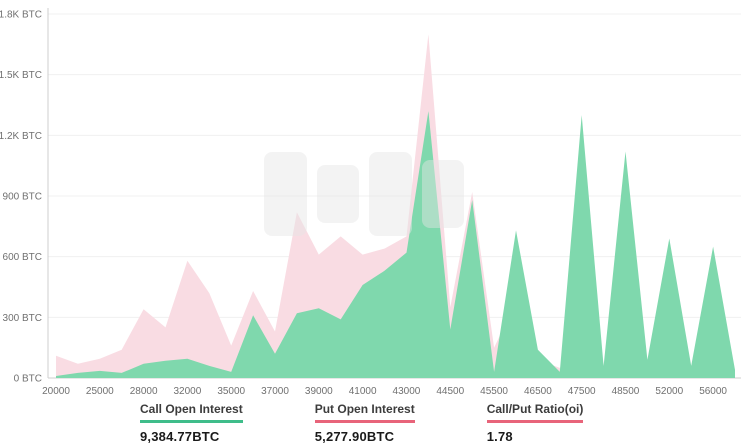  I want to click on x-axis-label: 46500, so click(538, 391).